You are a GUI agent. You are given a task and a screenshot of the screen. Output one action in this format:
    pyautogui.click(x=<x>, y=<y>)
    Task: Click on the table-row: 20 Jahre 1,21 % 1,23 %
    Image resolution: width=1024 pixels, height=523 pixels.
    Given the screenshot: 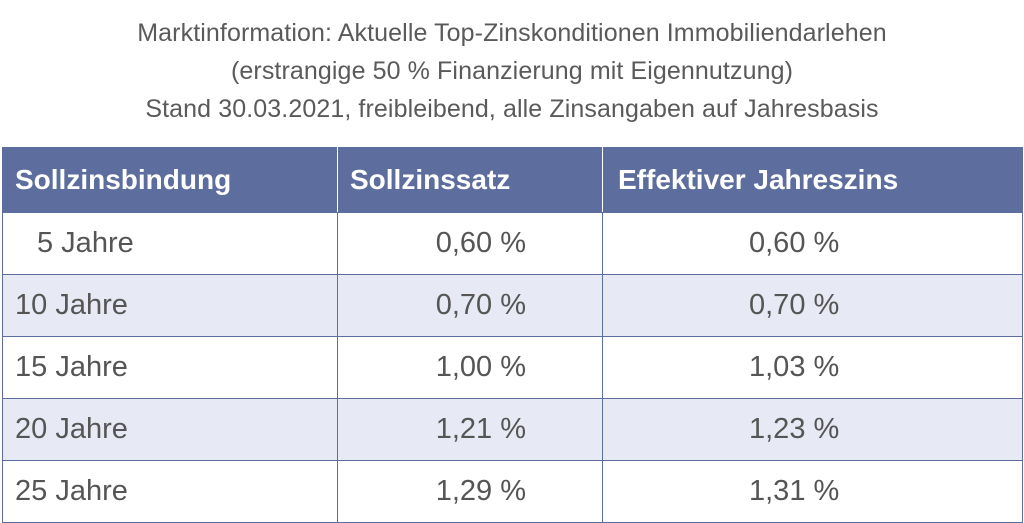 What is the action you would take?
    pyautogui.click(x=512, y=429)
    